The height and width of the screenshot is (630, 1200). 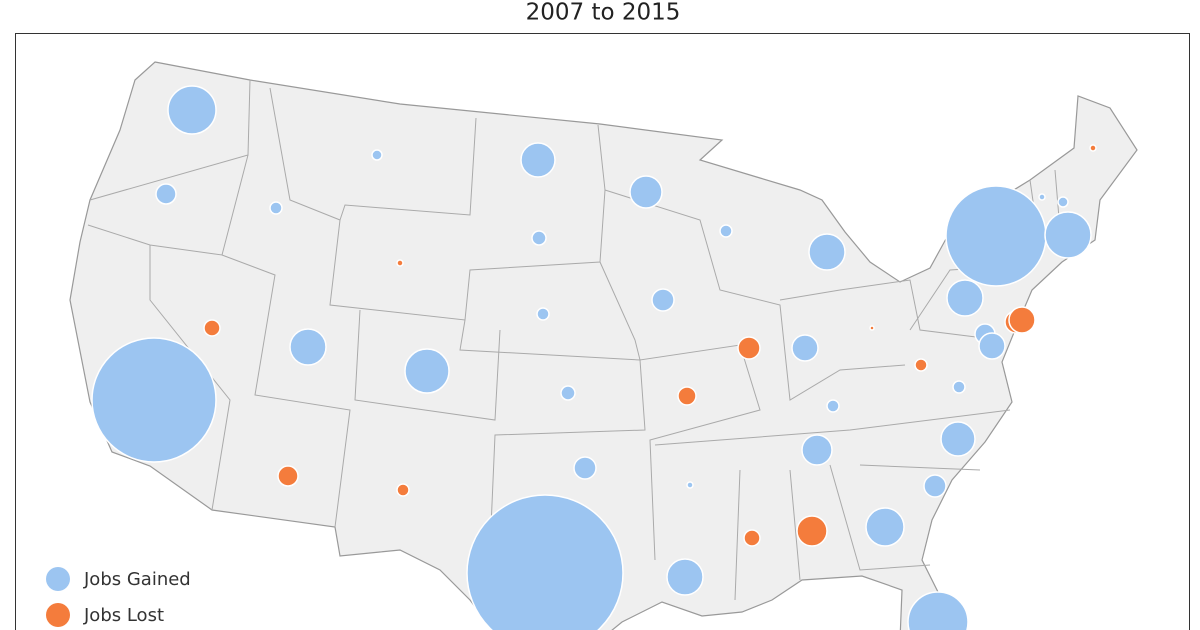 What do you see at coordinates (137, 579) in the screenshot?
I see `legend-label: Jobs Gained` at bounding box center [137, 579].